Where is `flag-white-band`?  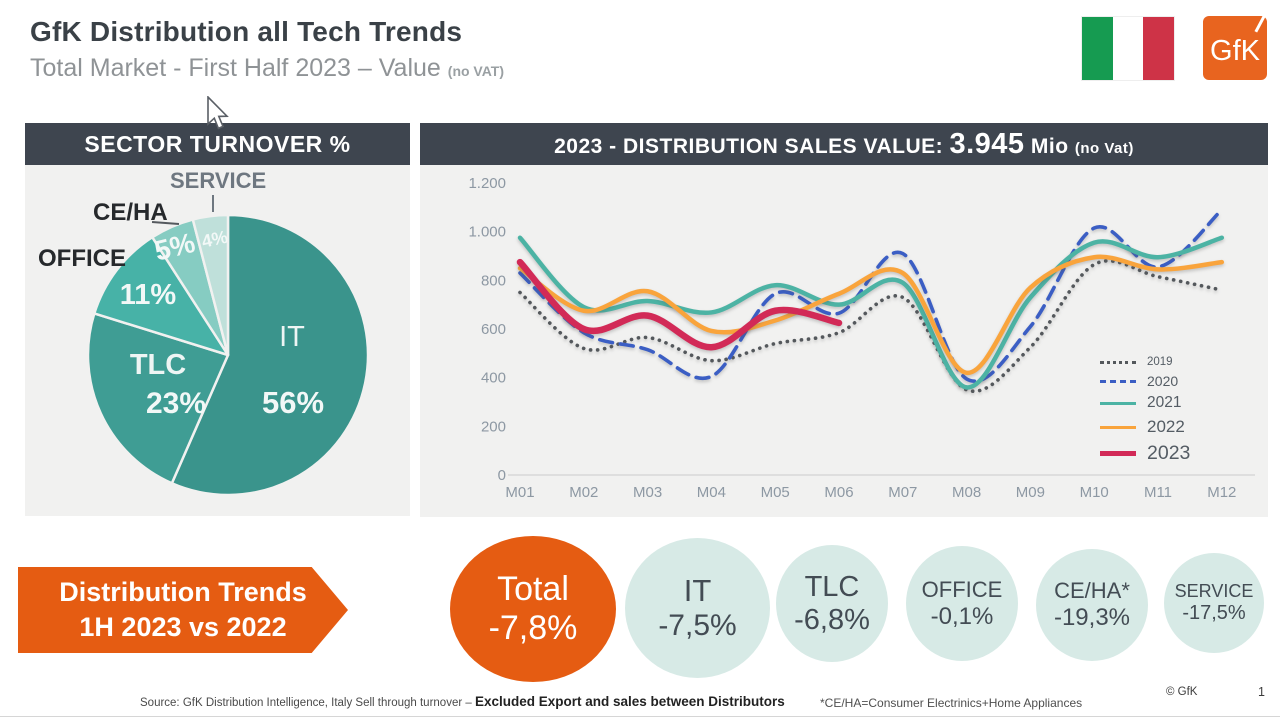
flag-white-band is located at coordinates (1128, 48).